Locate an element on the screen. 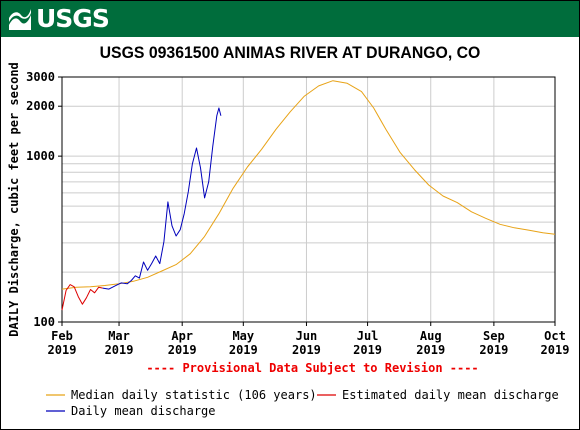 The width and height of the screenshot is (580, 430). x-tick-month: Oct is located at coordinates (555, 336).